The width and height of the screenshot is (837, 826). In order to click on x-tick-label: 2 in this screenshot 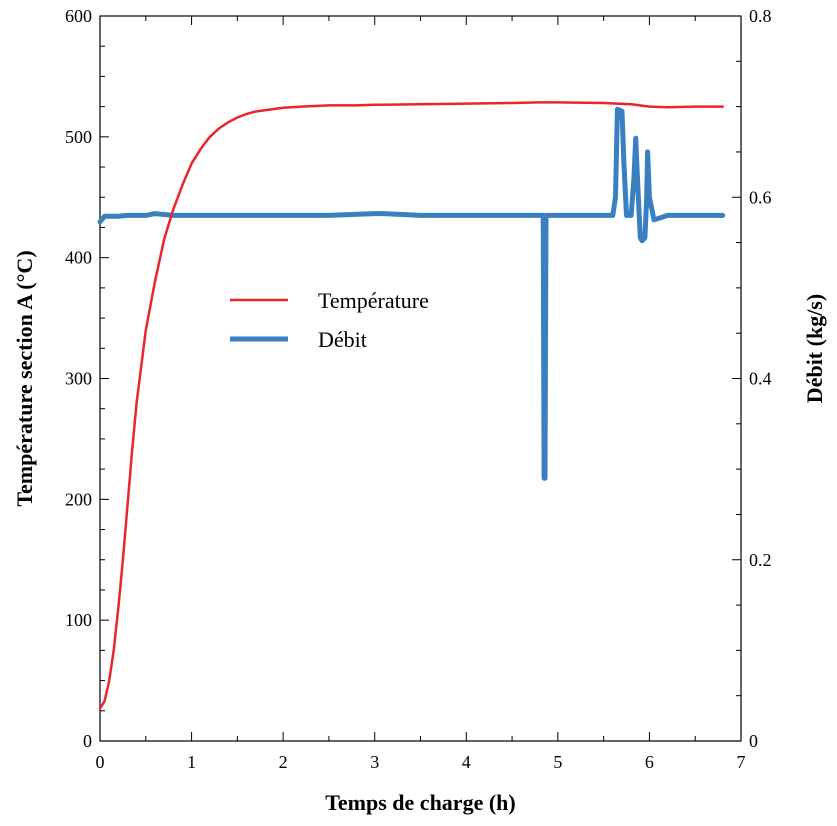, I will do `click(283, 762)`.